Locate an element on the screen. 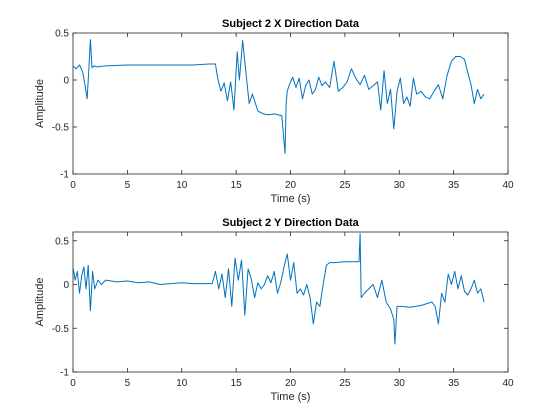 The height and width of the screenshot is (420, 560). chart-title: Subject 2 X Direction Data is located at coordinates (291, 24).